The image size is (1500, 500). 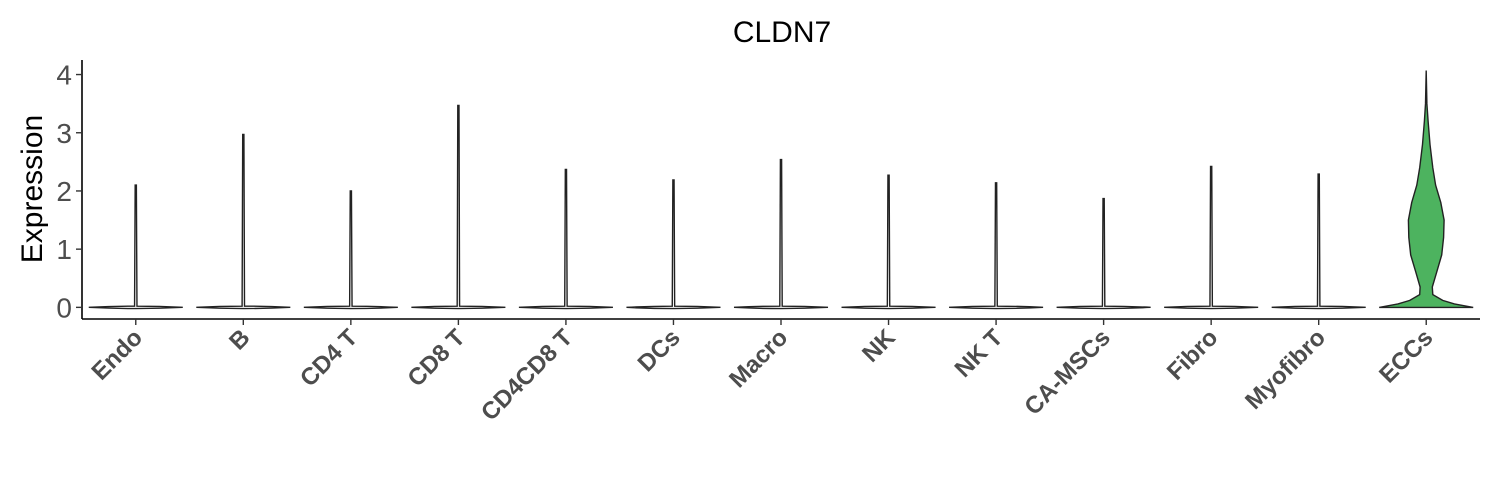 What do you see at coordinates (64, 75) in the screenshot?
I see `y-tick-label: 4` at bounding box center [64, 75].